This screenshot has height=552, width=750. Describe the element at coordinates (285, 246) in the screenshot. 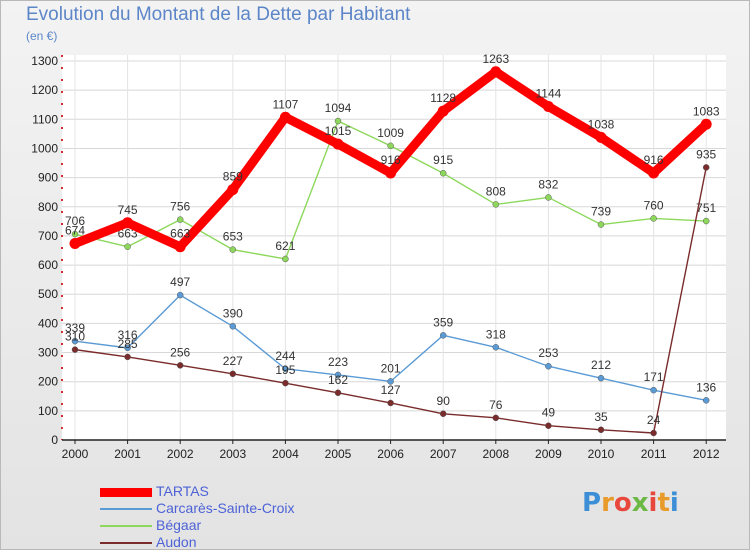

I see `data-label-b-gaar: 621` at that location.